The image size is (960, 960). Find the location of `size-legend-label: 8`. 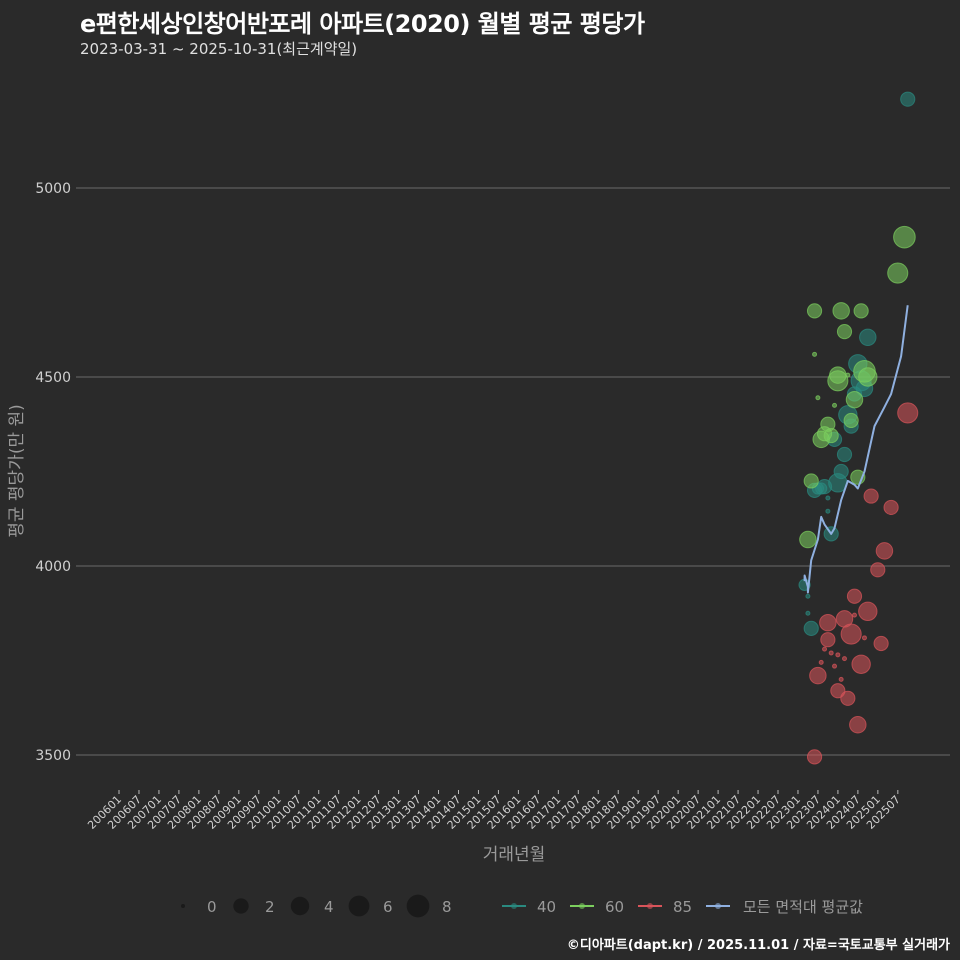

size-legend-label: 8 is located at coordinates (447, 907).